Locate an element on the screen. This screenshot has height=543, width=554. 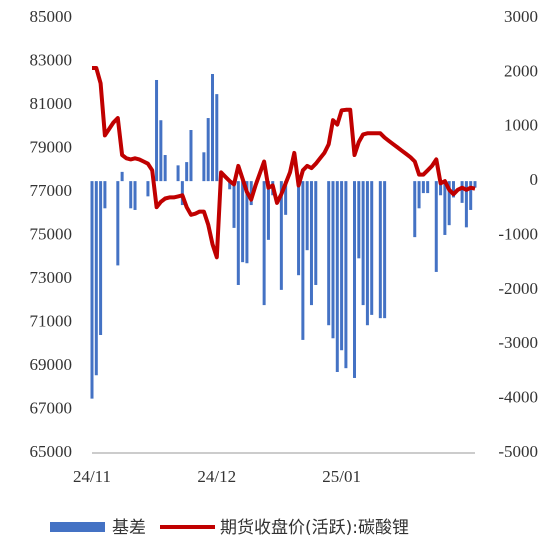
y2-tick-label: -4000 is located at coordinates (518, 397).